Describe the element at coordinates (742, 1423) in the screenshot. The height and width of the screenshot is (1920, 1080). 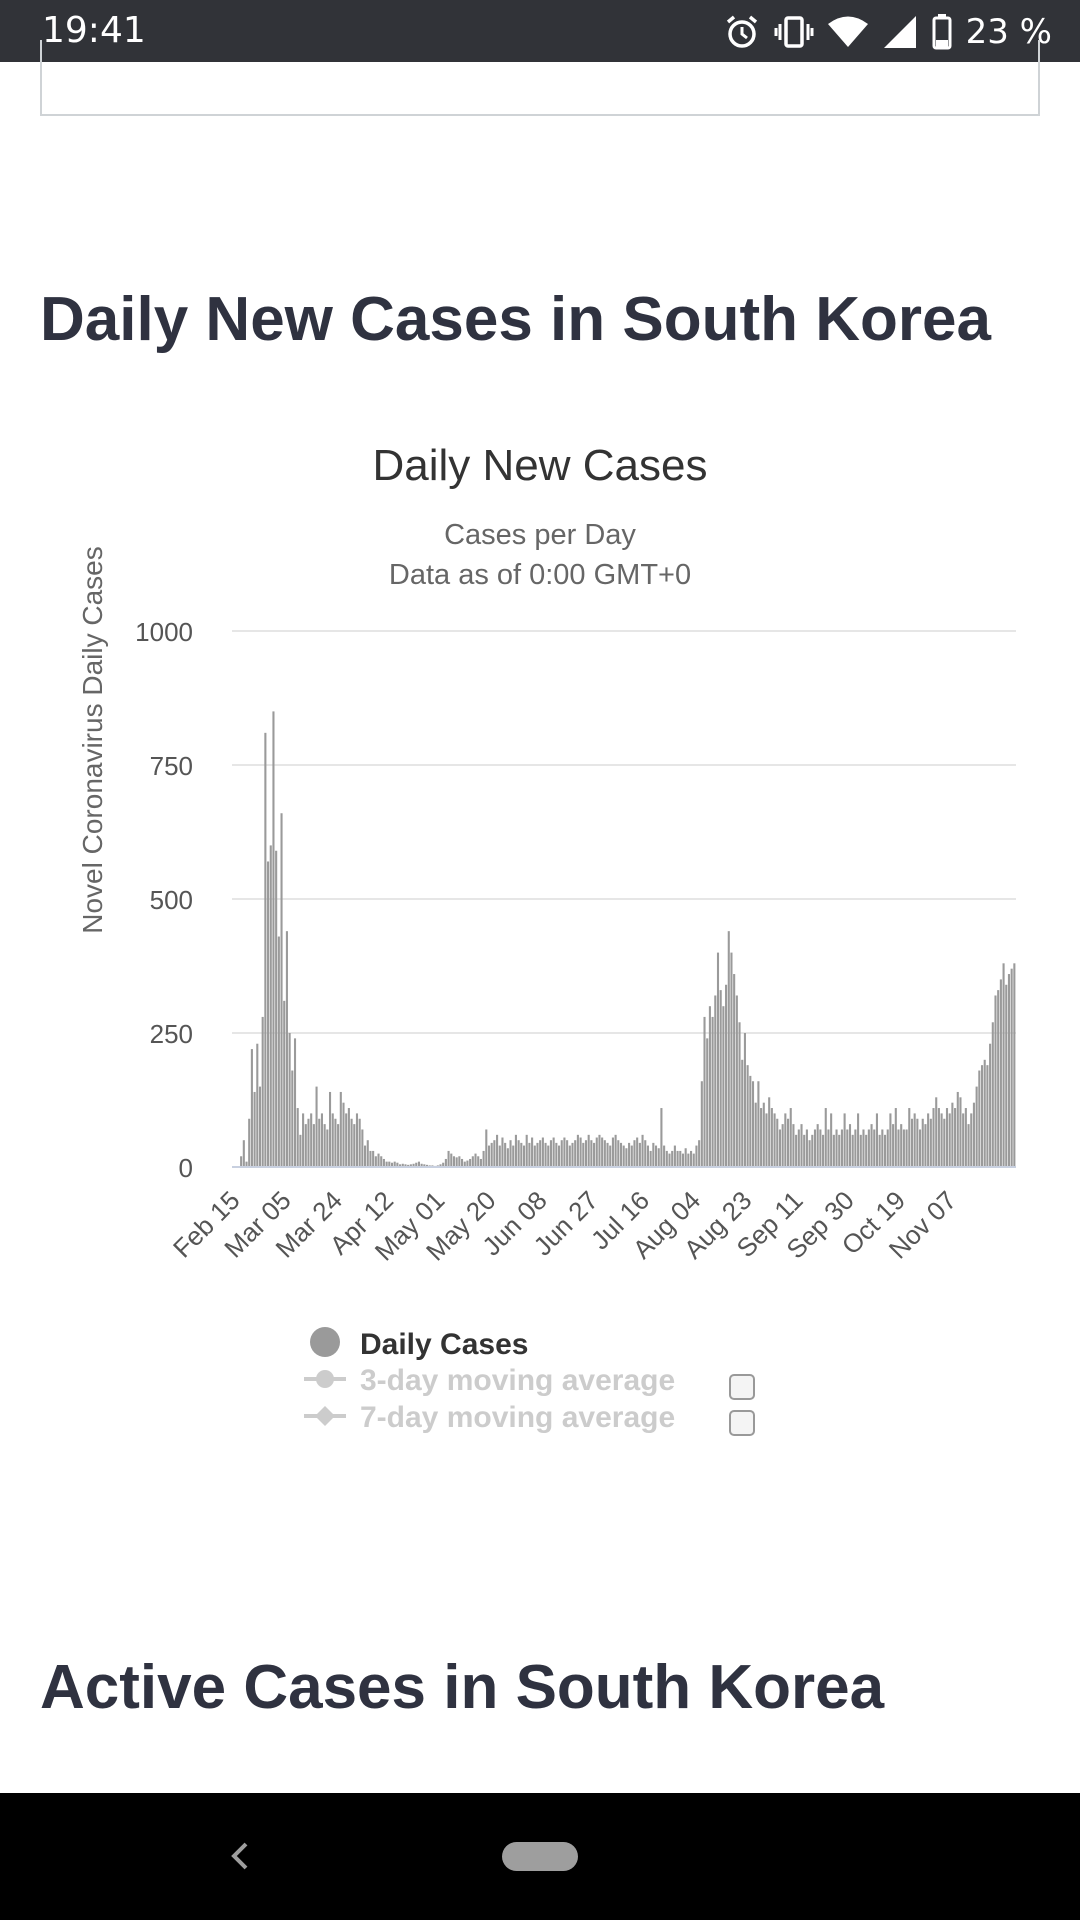
I see `legend-7day-checkbox` at that location.